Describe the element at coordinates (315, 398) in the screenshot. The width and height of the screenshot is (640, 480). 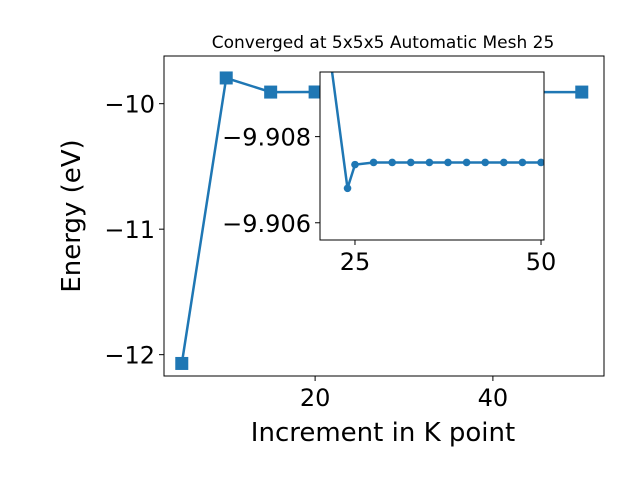
I see `main-x-tick-label: 20` at that location.